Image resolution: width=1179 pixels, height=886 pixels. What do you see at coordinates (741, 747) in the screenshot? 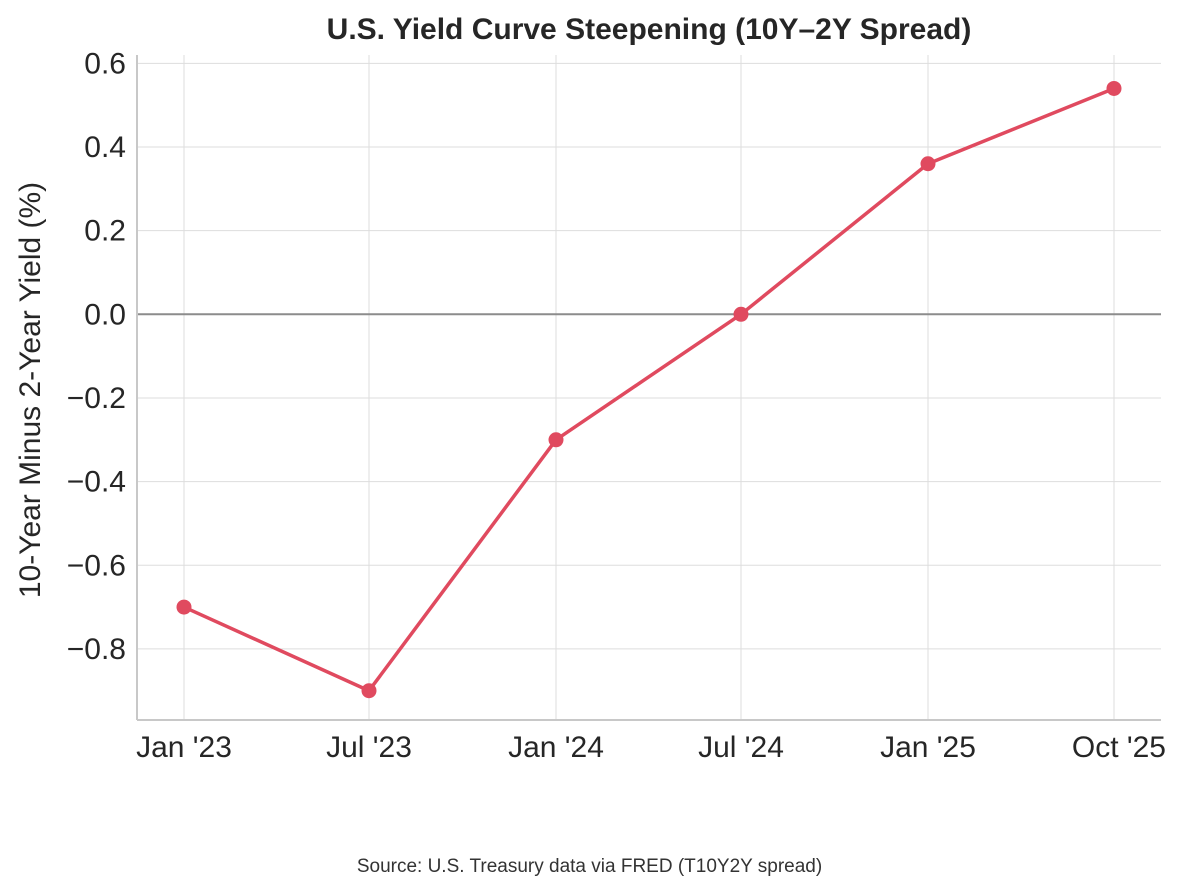
I see `x-tick-label-3: Jul '24` at bounding box center [741, 747].